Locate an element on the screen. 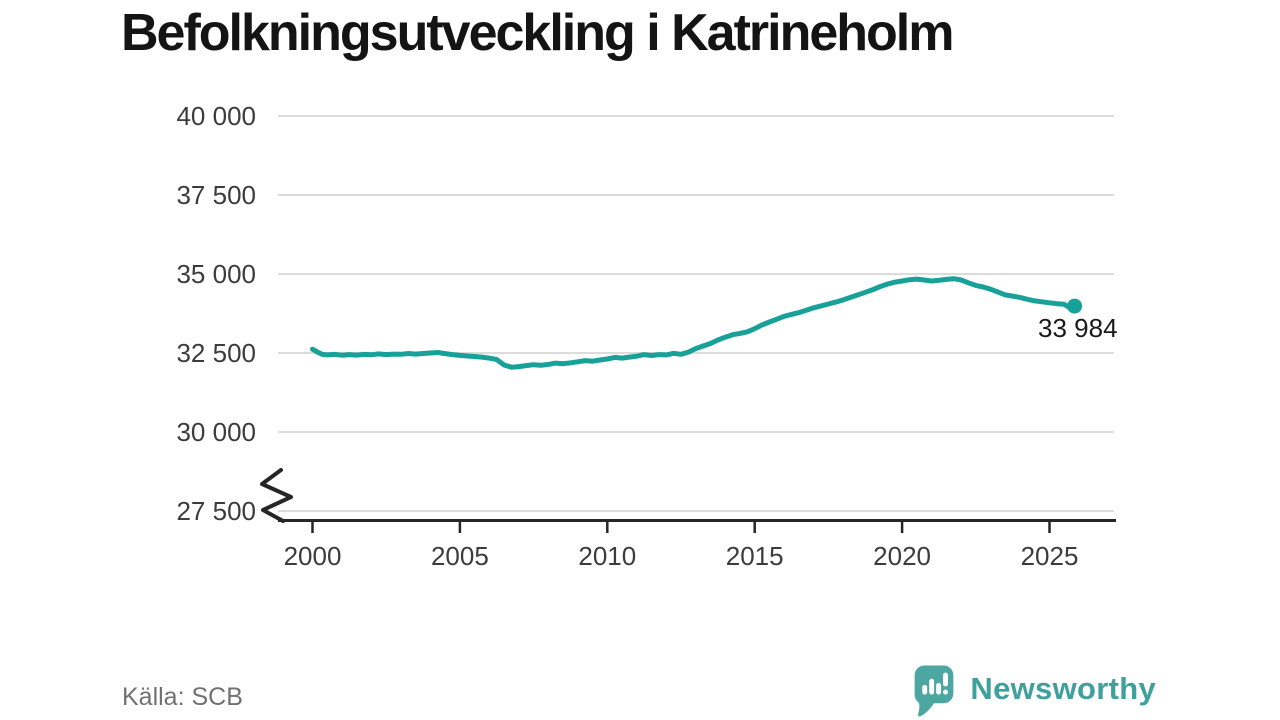  end-value-label: 33 984 is located at coordinates (1078, 328).